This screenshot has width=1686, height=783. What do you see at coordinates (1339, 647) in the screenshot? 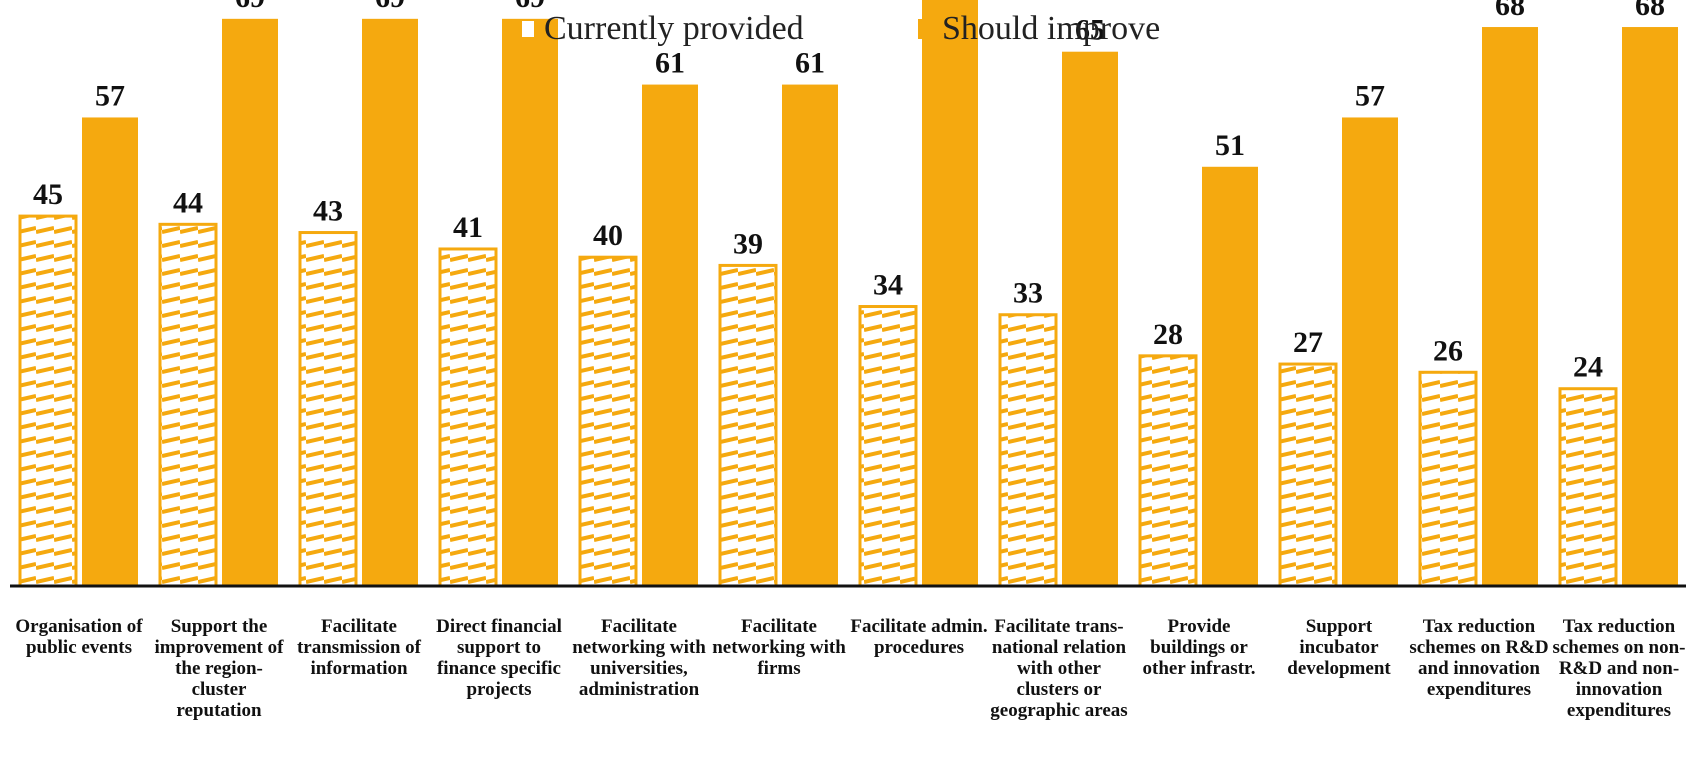
I see `x-tick-label: Support incubator development` at bounding box center [1339, 647].